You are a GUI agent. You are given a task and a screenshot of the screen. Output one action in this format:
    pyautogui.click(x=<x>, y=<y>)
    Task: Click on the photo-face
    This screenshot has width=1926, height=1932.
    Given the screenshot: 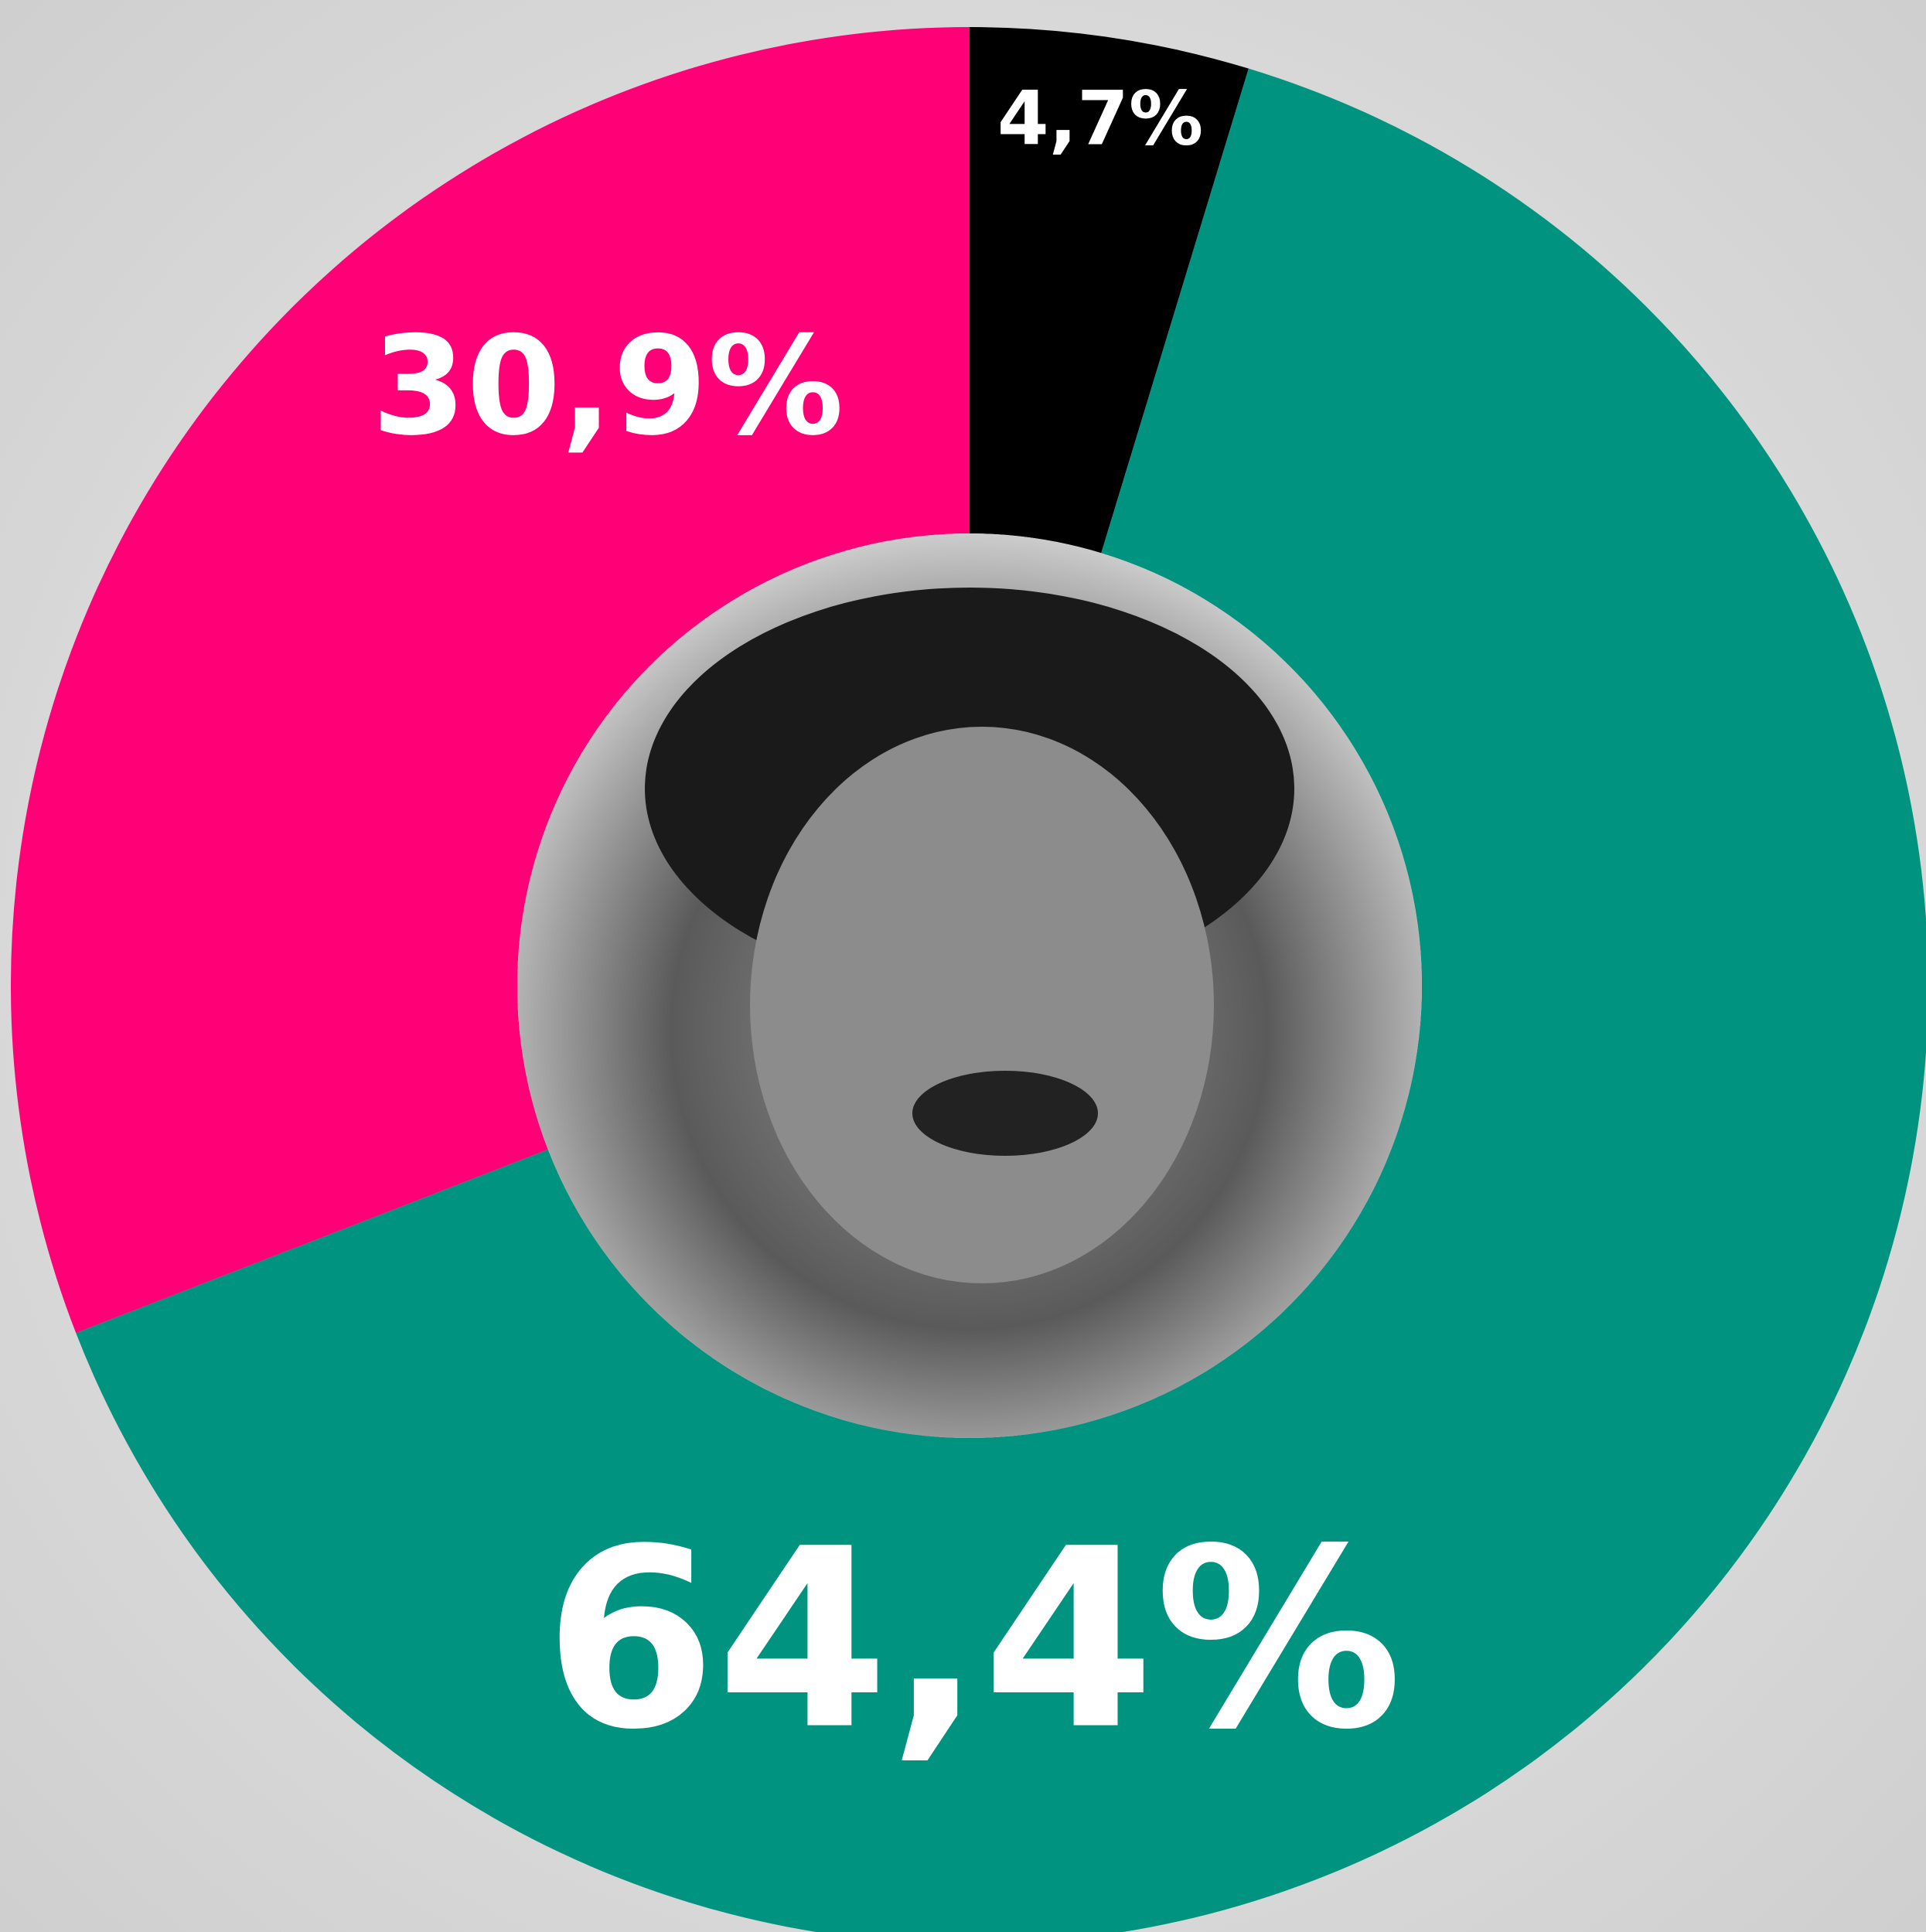 What is the action you would take?
    pyautogui.click(x=982, y=1005)
    